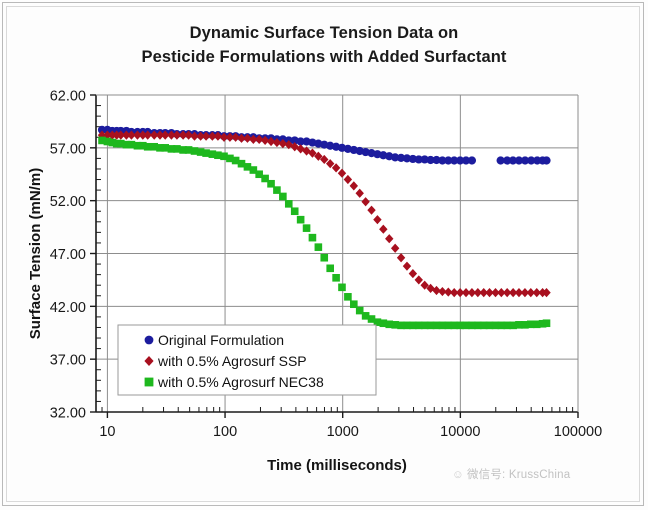 The height and width of the screenshot is (510, 648). I want to click on watermark-text: 微信号: KrussChina, so click(518, 475).